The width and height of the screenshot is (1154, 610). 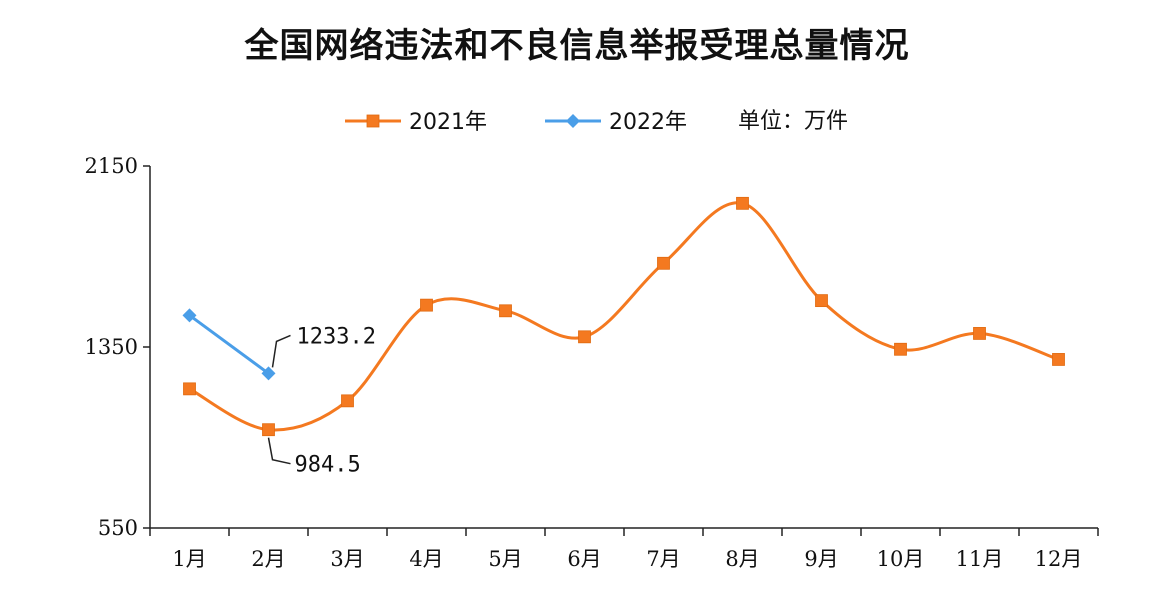 I want to click on x-tick-label: 9月, so click(x=821, y=559).